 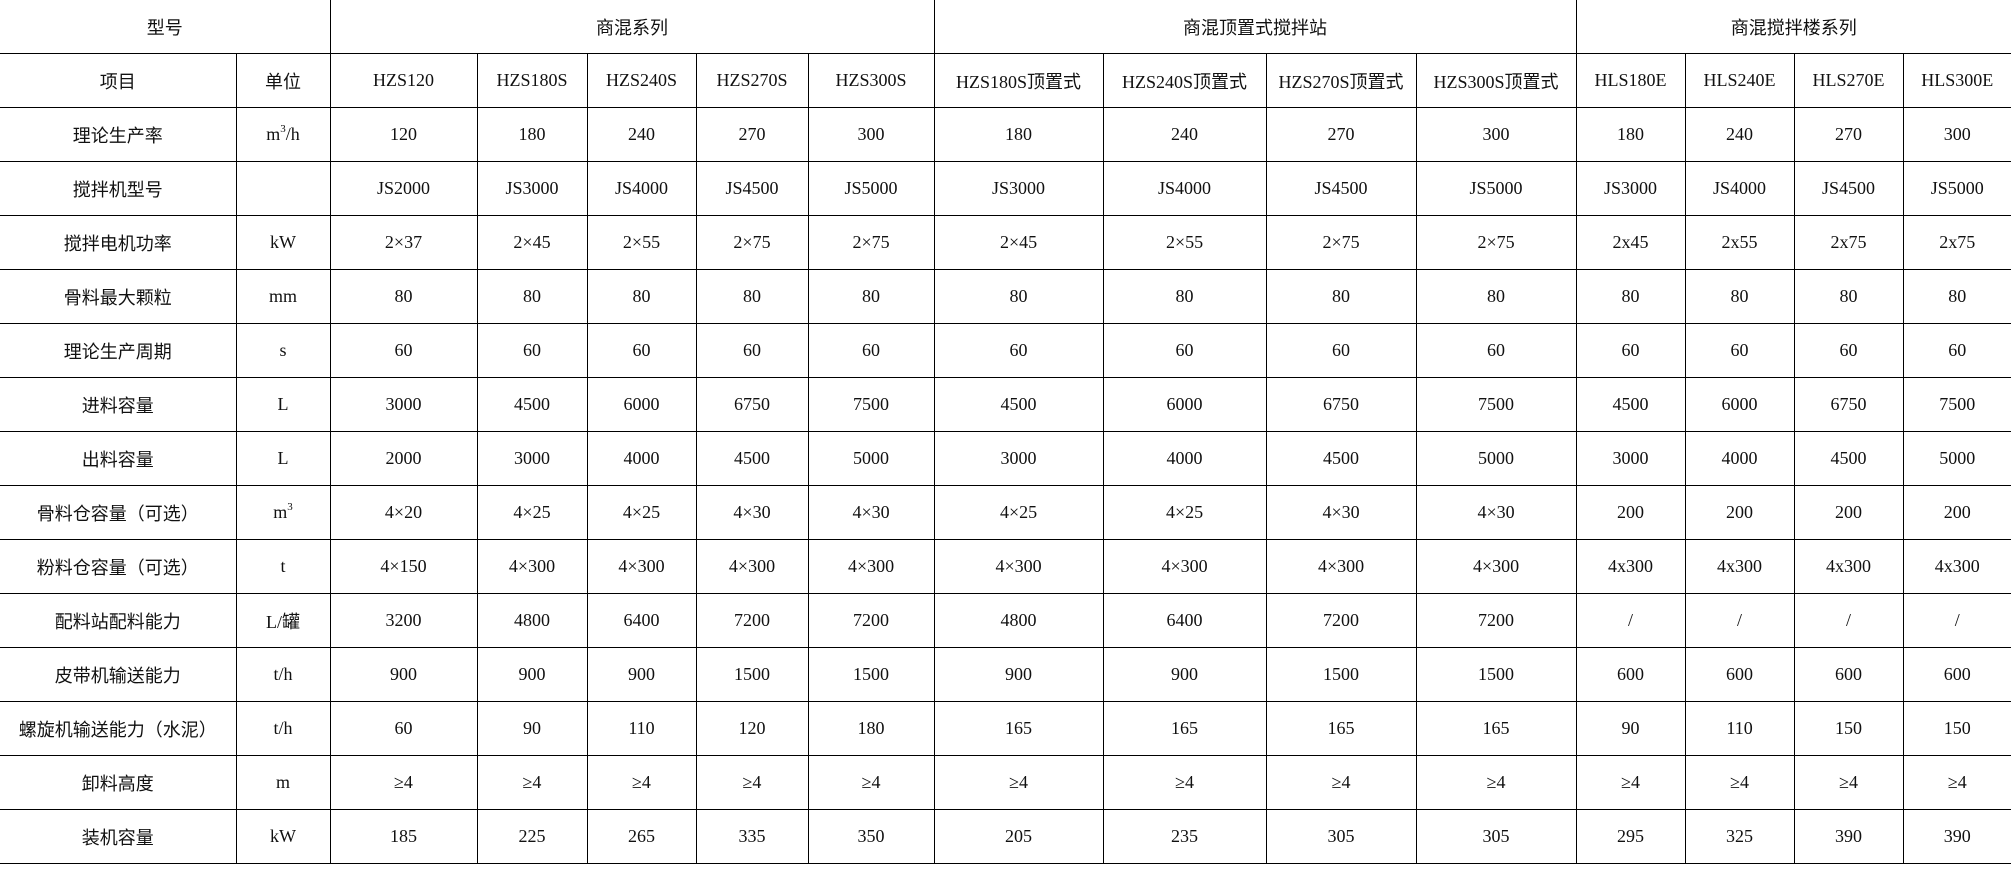 I want to click on model-header: HZS120, so click(x=403, y=80).